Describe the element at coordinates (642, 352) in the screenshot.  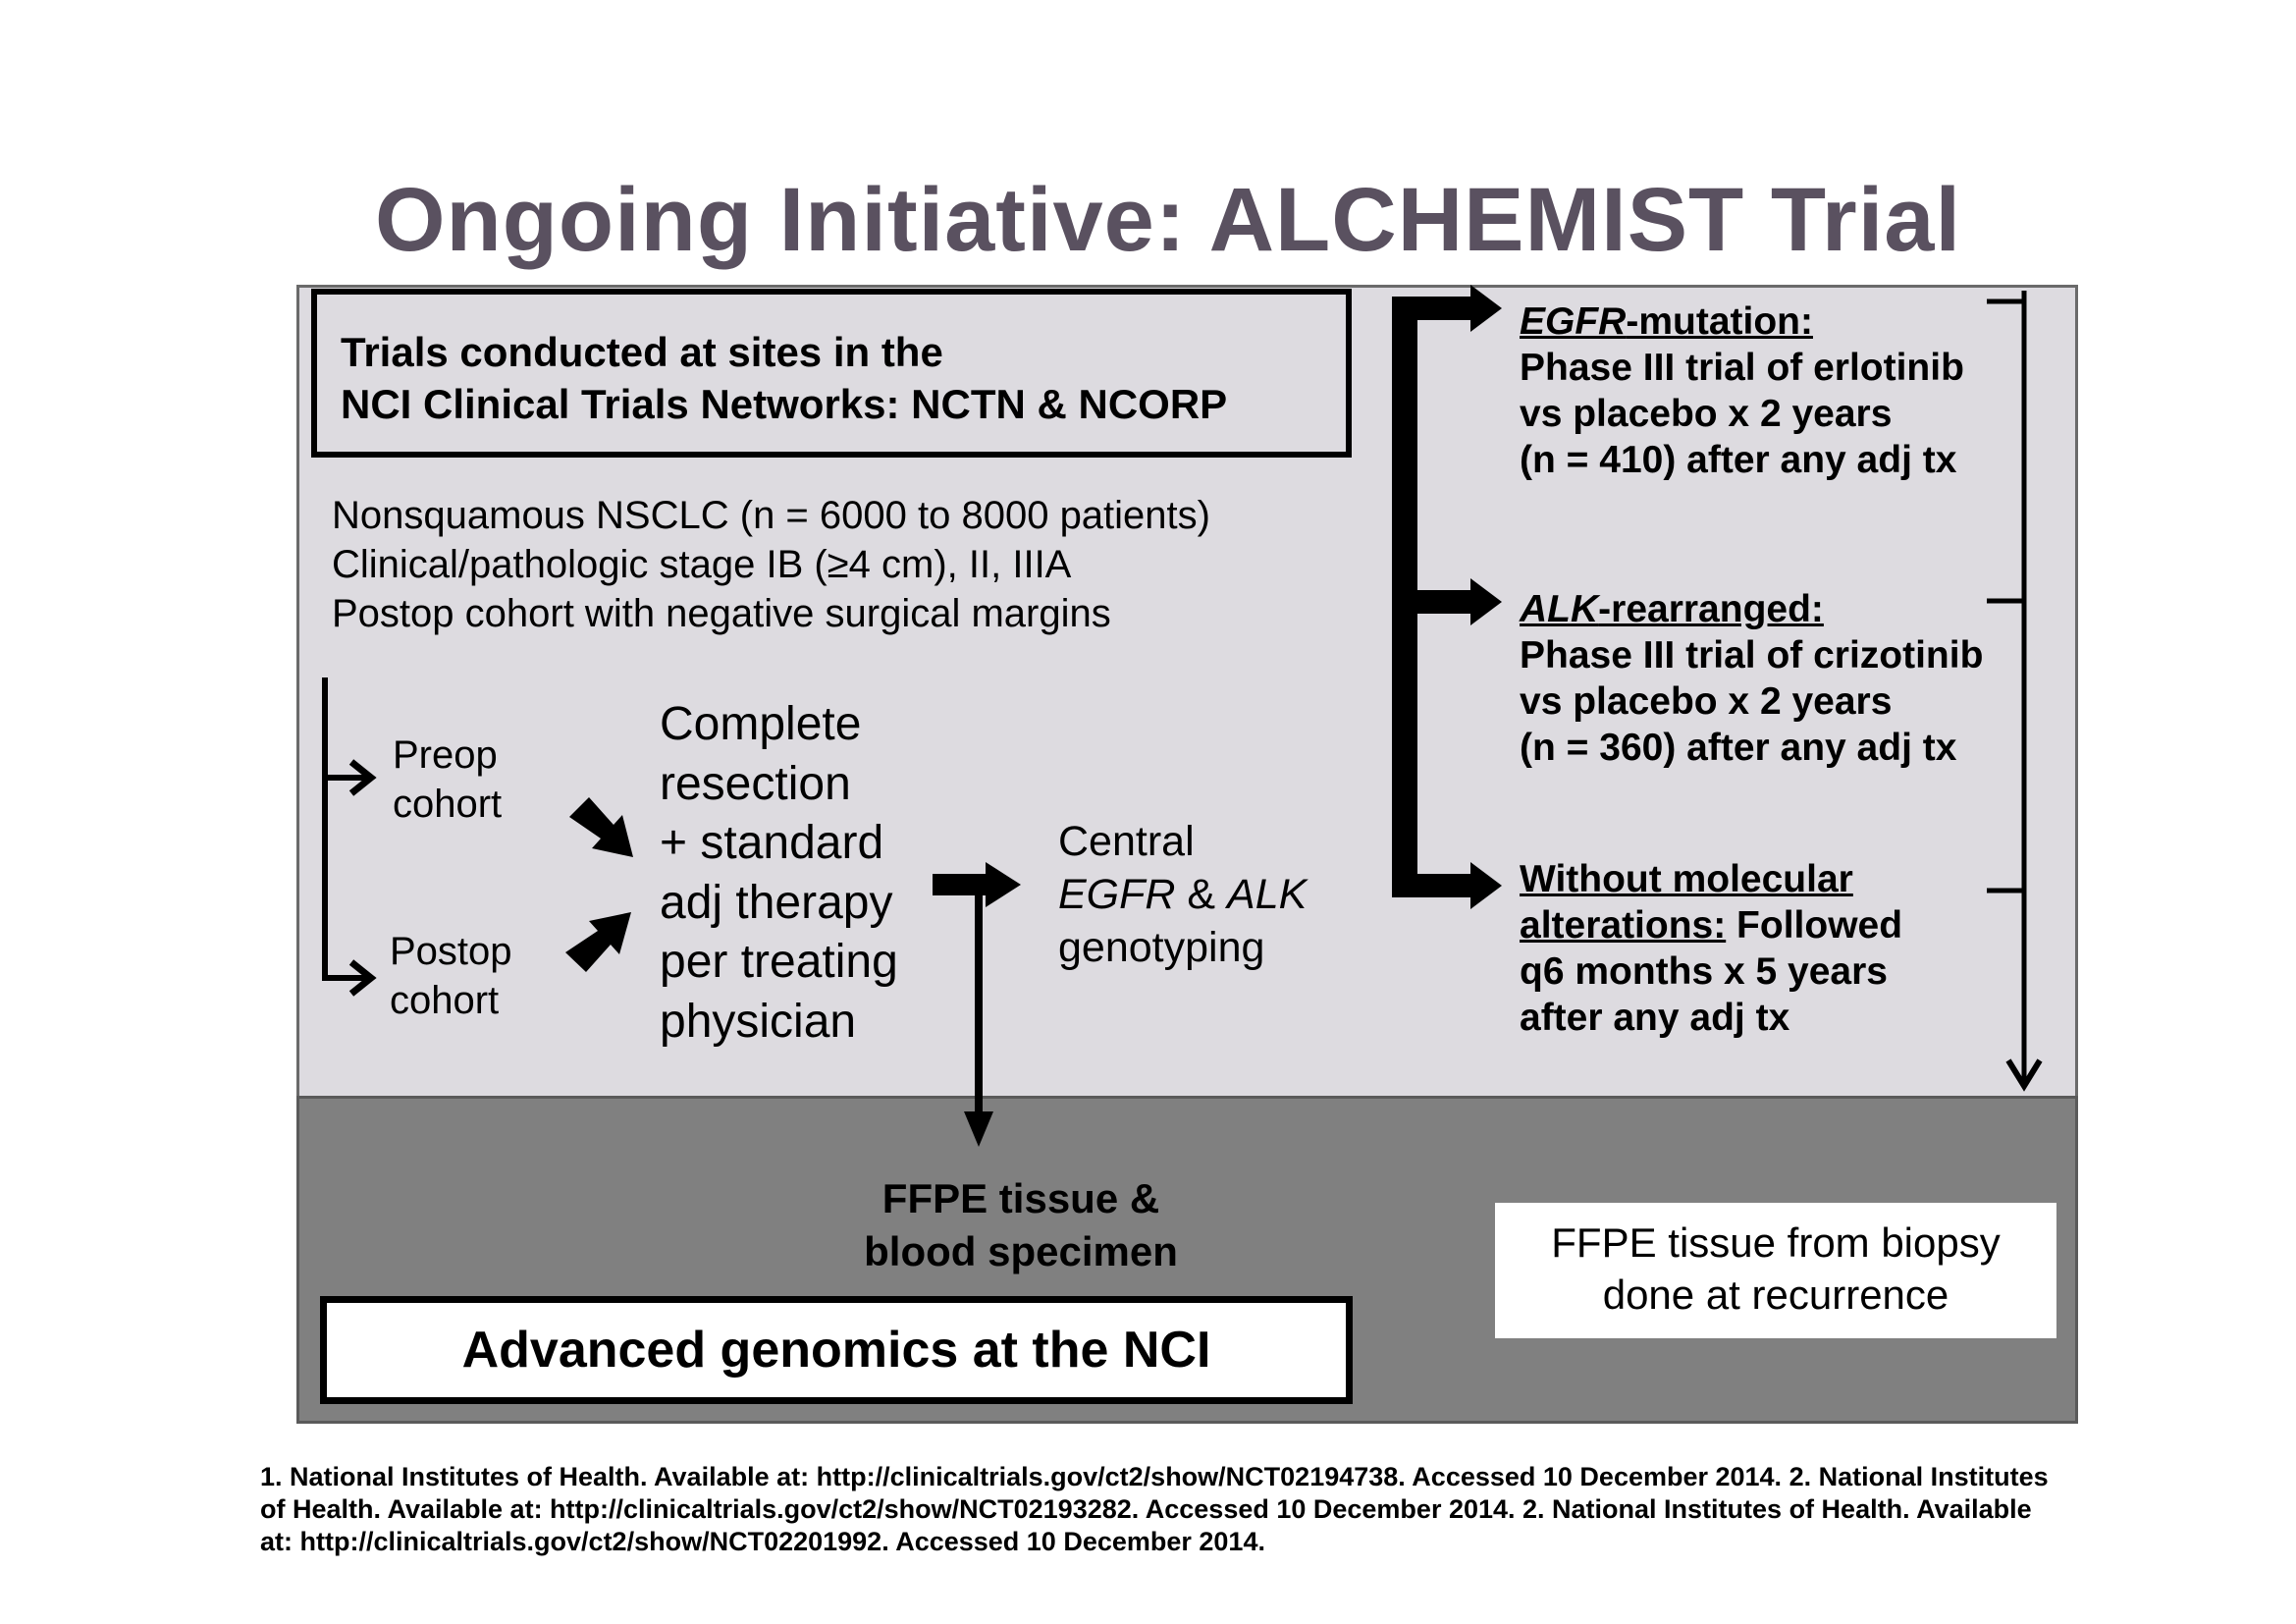
I see `sites-line-1: Trials conducted at sites in the` at that location.